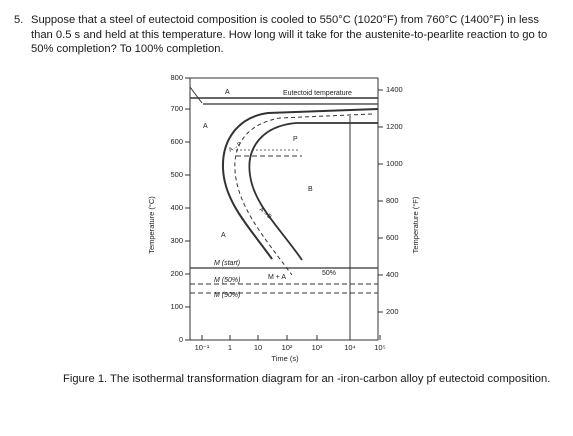 The image size is (573, 436). I want to click on right-axis, so click(380, 201).